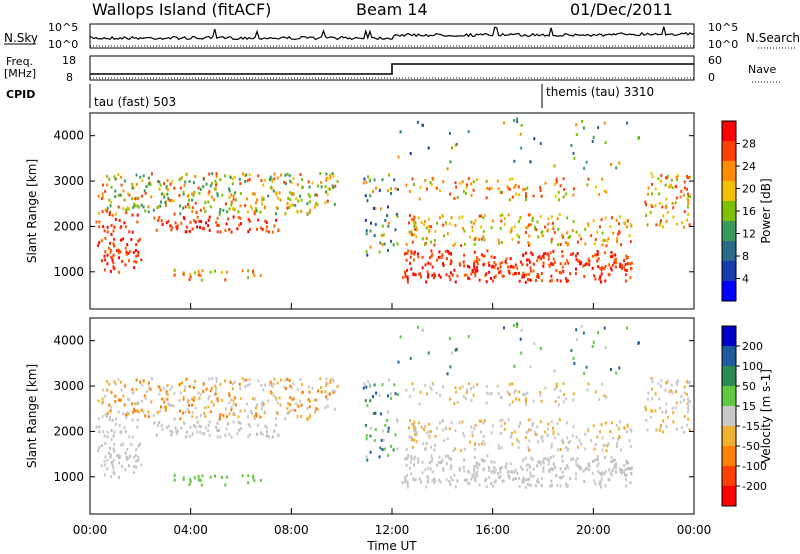 This screenshot has width=800, height=554. Describe the element at coordinates (392, 9) in the screenshot. I see `beam-title: Beam 14` at that location.